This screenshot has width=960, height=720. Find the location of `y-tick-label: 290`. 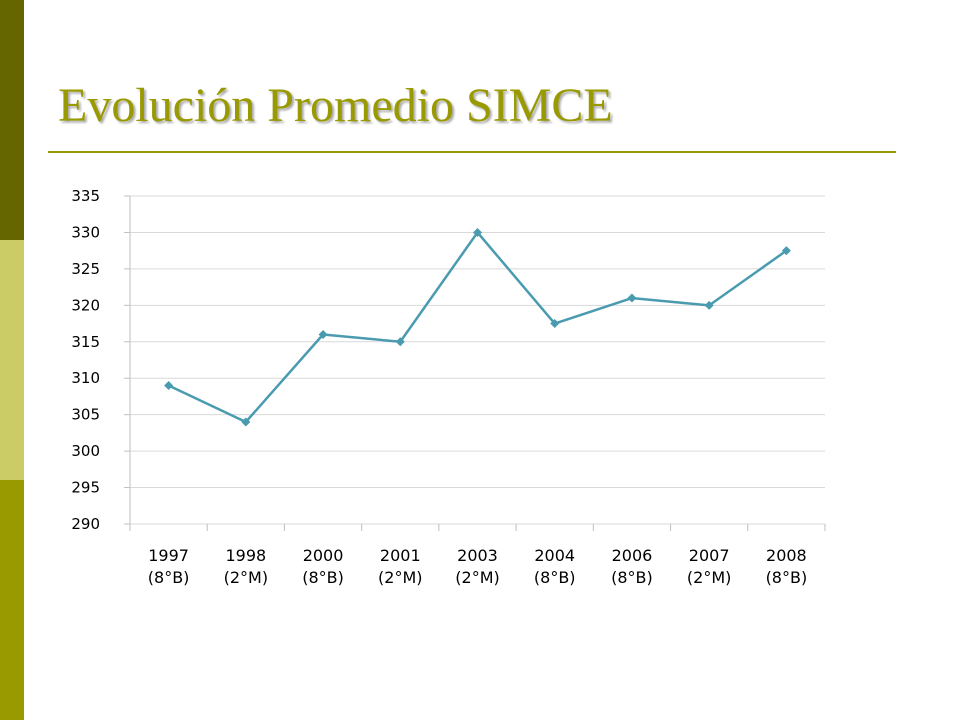

y-tick-label: 290 is located at coordinates (85, 524).